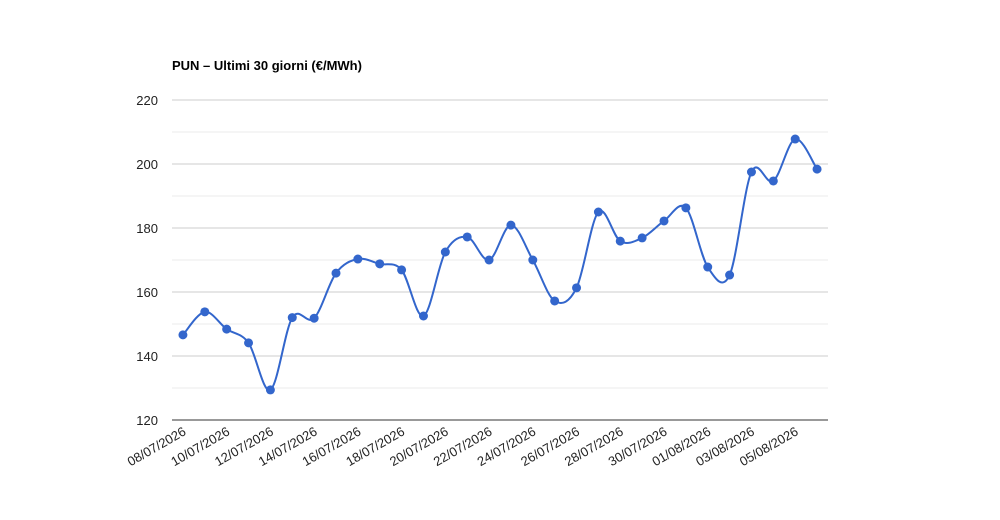 The height and width of the screenshot is (520, 1000). I want to click on y-tick-label: 160, so click(147, 292).